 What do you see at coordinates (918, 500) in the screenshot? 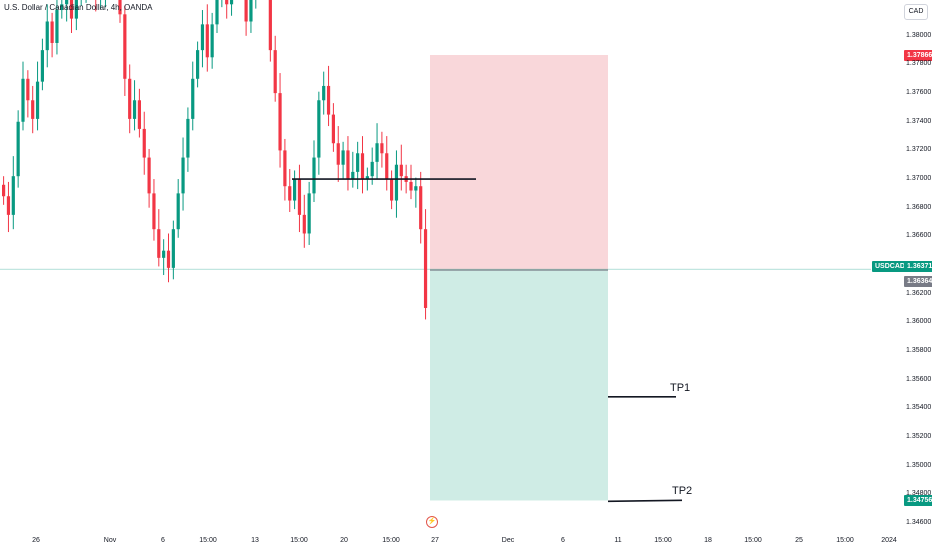
I see `target-price-tag: 1.34756` at bounding box center [918, 500].